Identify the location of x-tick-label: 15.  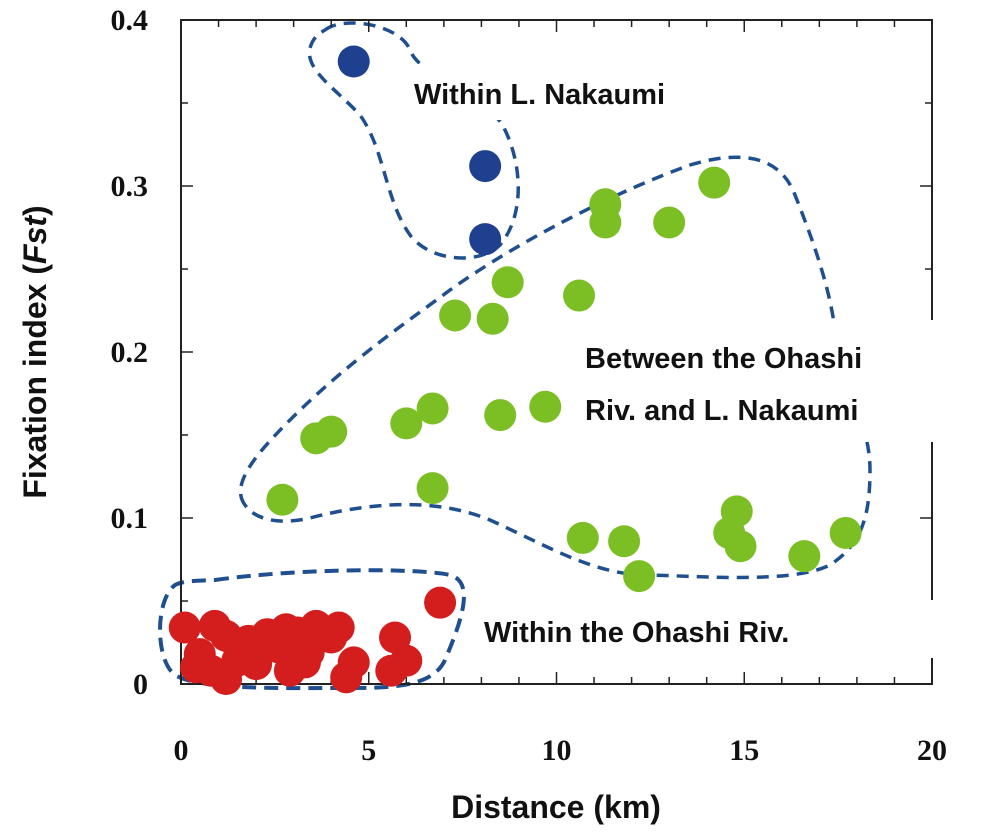
(744, 750).